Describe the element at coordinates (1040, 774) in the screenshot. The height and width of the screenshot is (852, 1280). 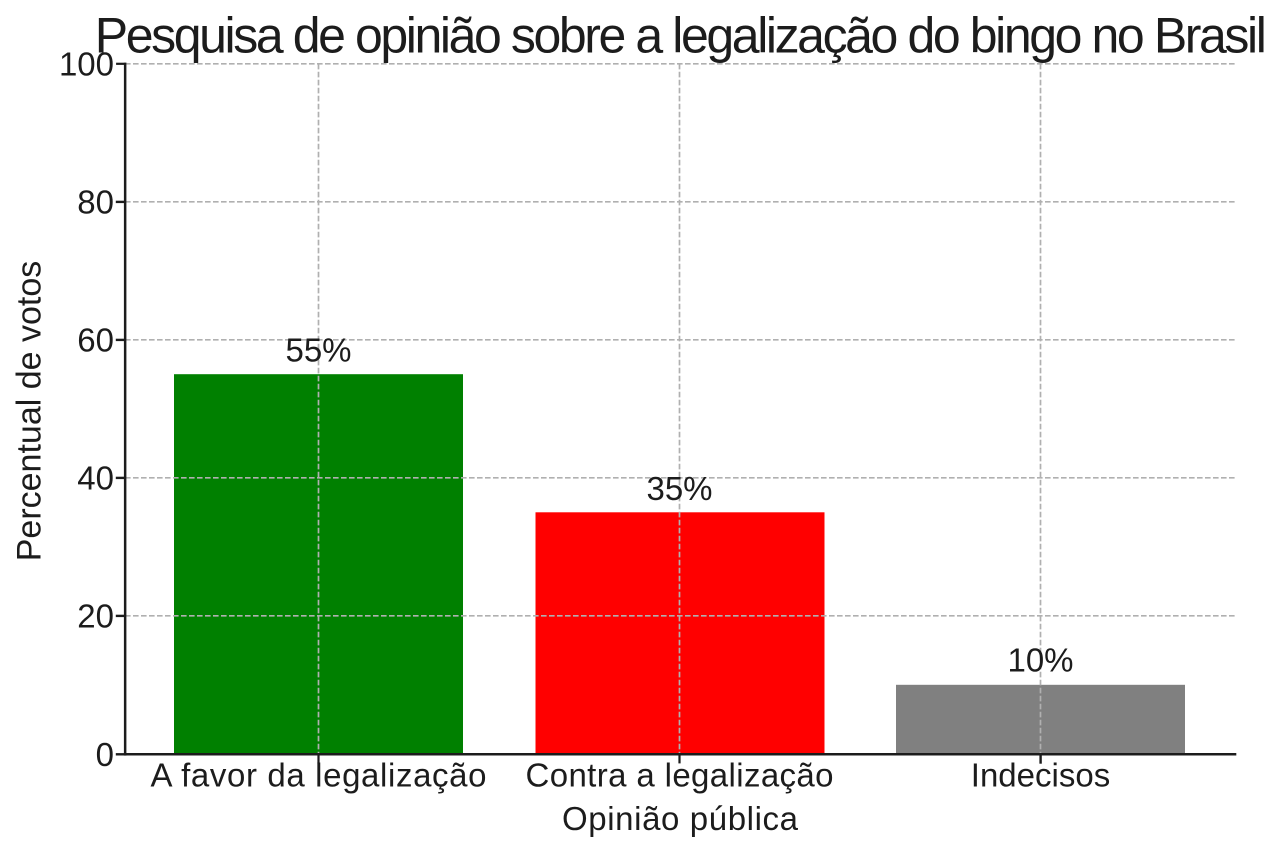
I see `svg-text: Indecisos` at that location.